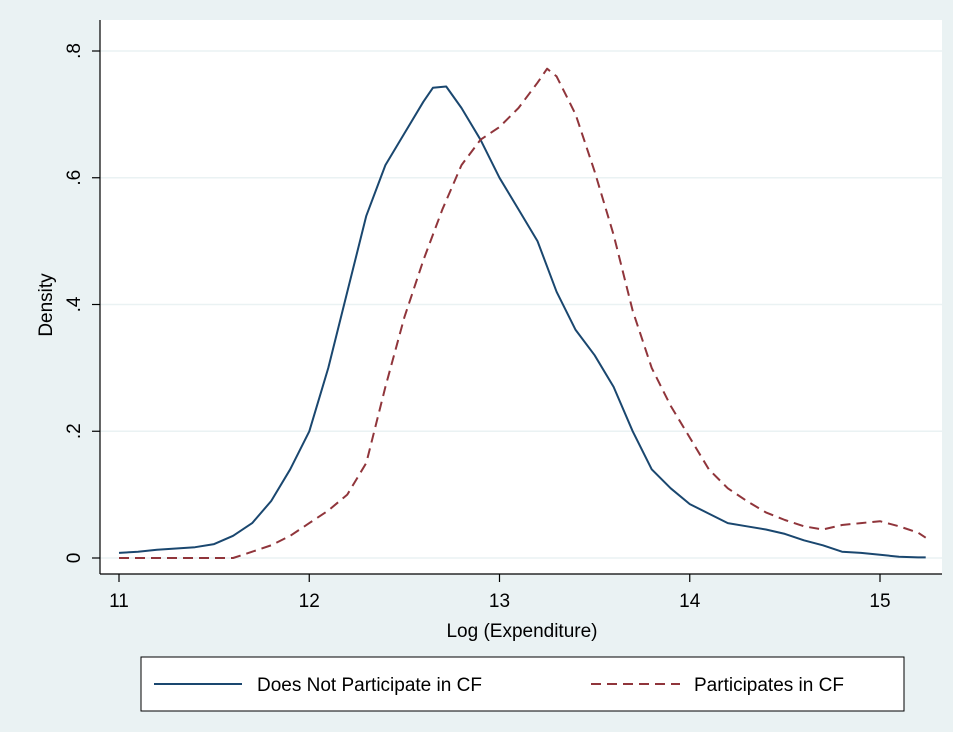  I want to click on x-tick-label: 11, so click(119, 601).